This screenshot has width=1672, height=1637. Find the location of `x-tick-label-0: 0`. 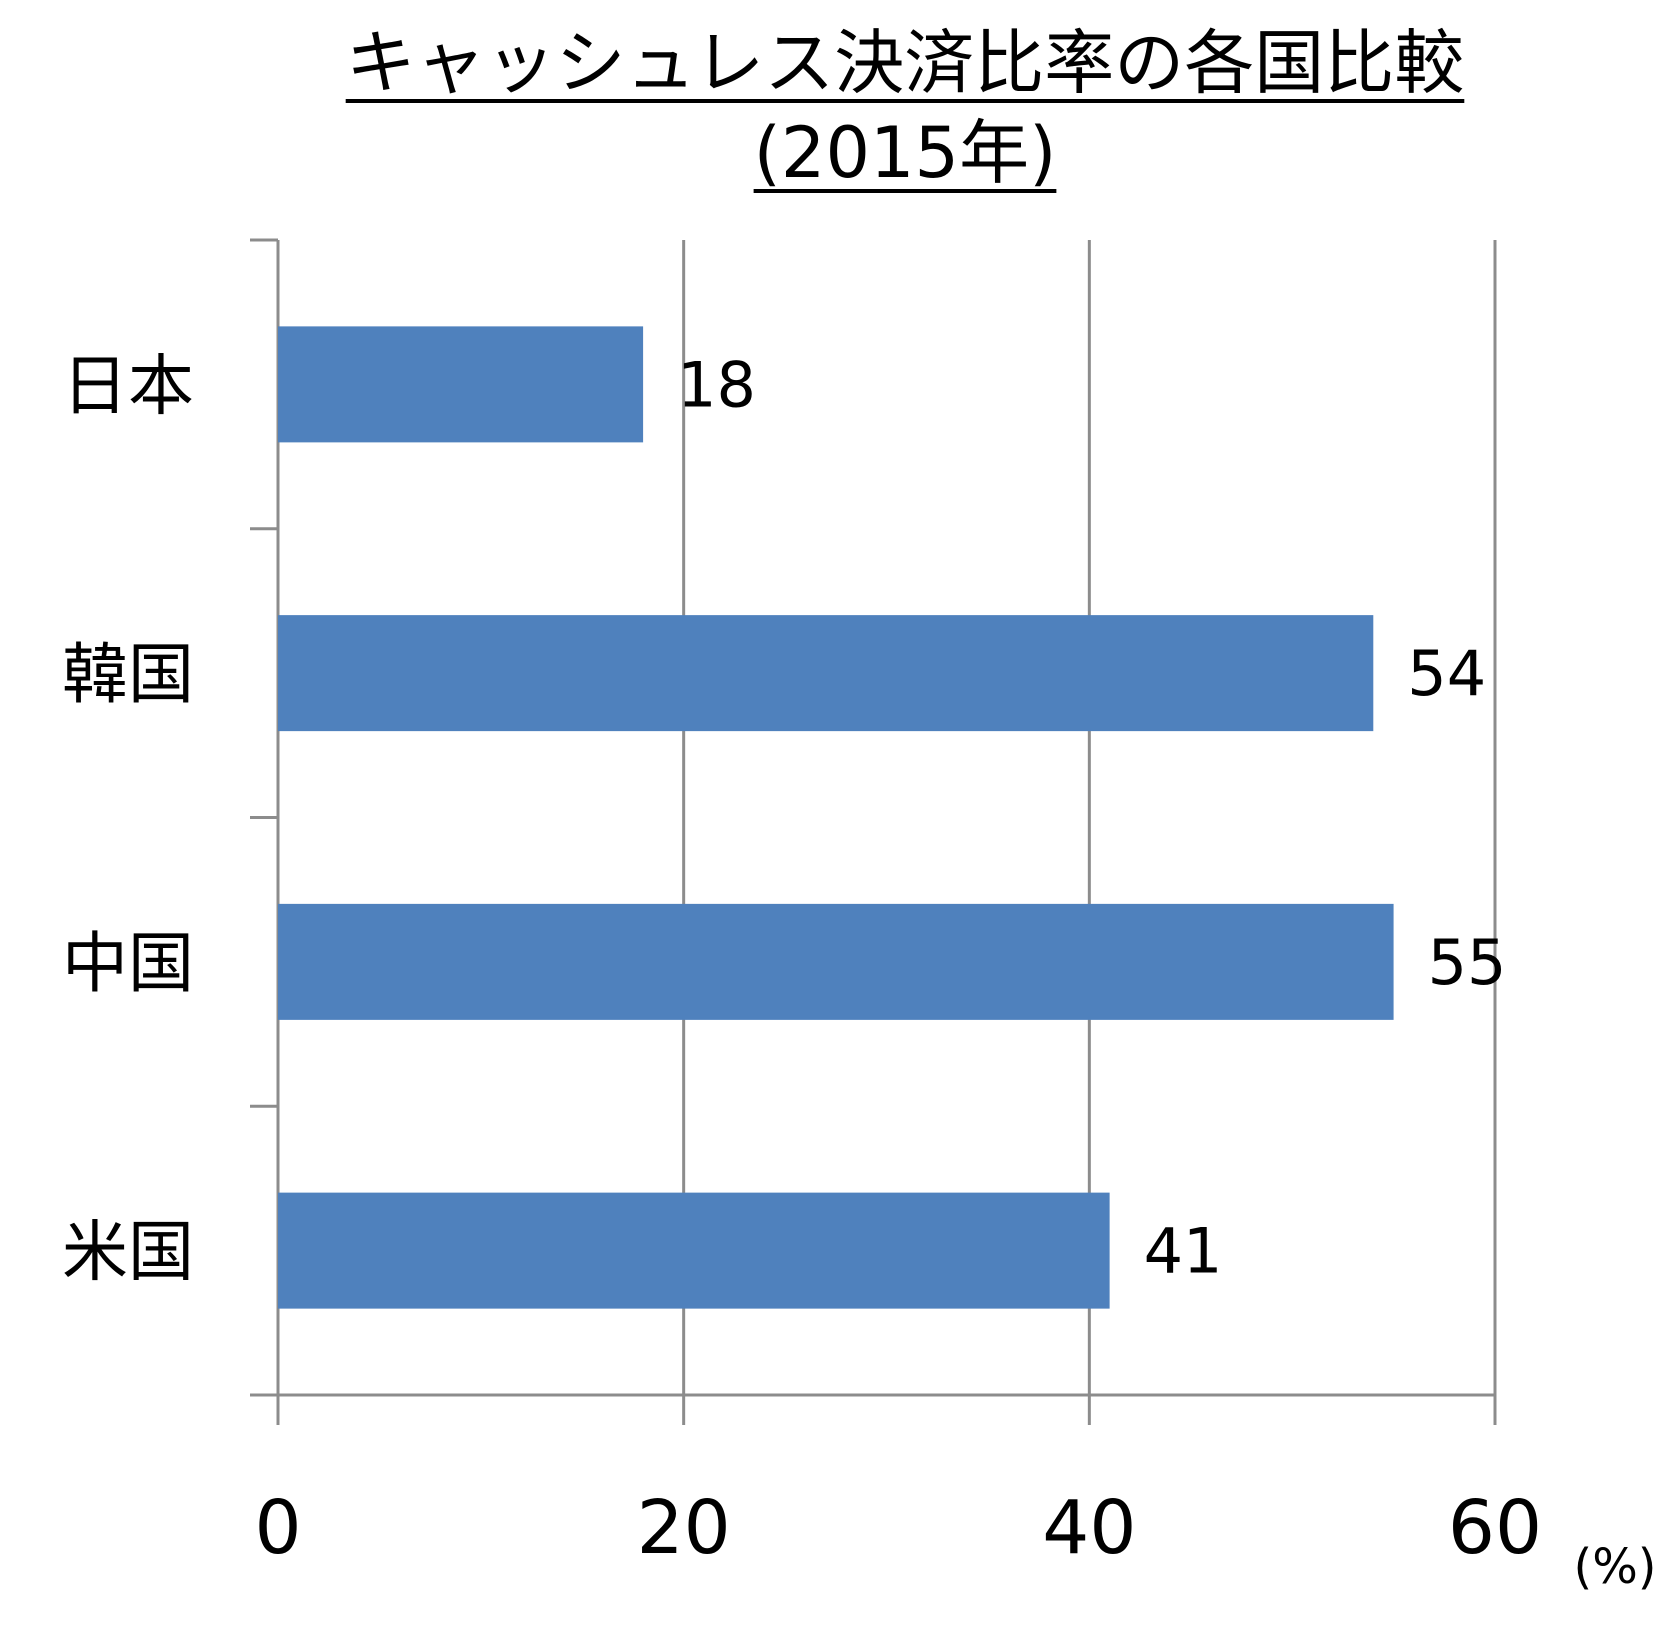

x-tick-label-0: 0 is located at coordinates (277, 1528).